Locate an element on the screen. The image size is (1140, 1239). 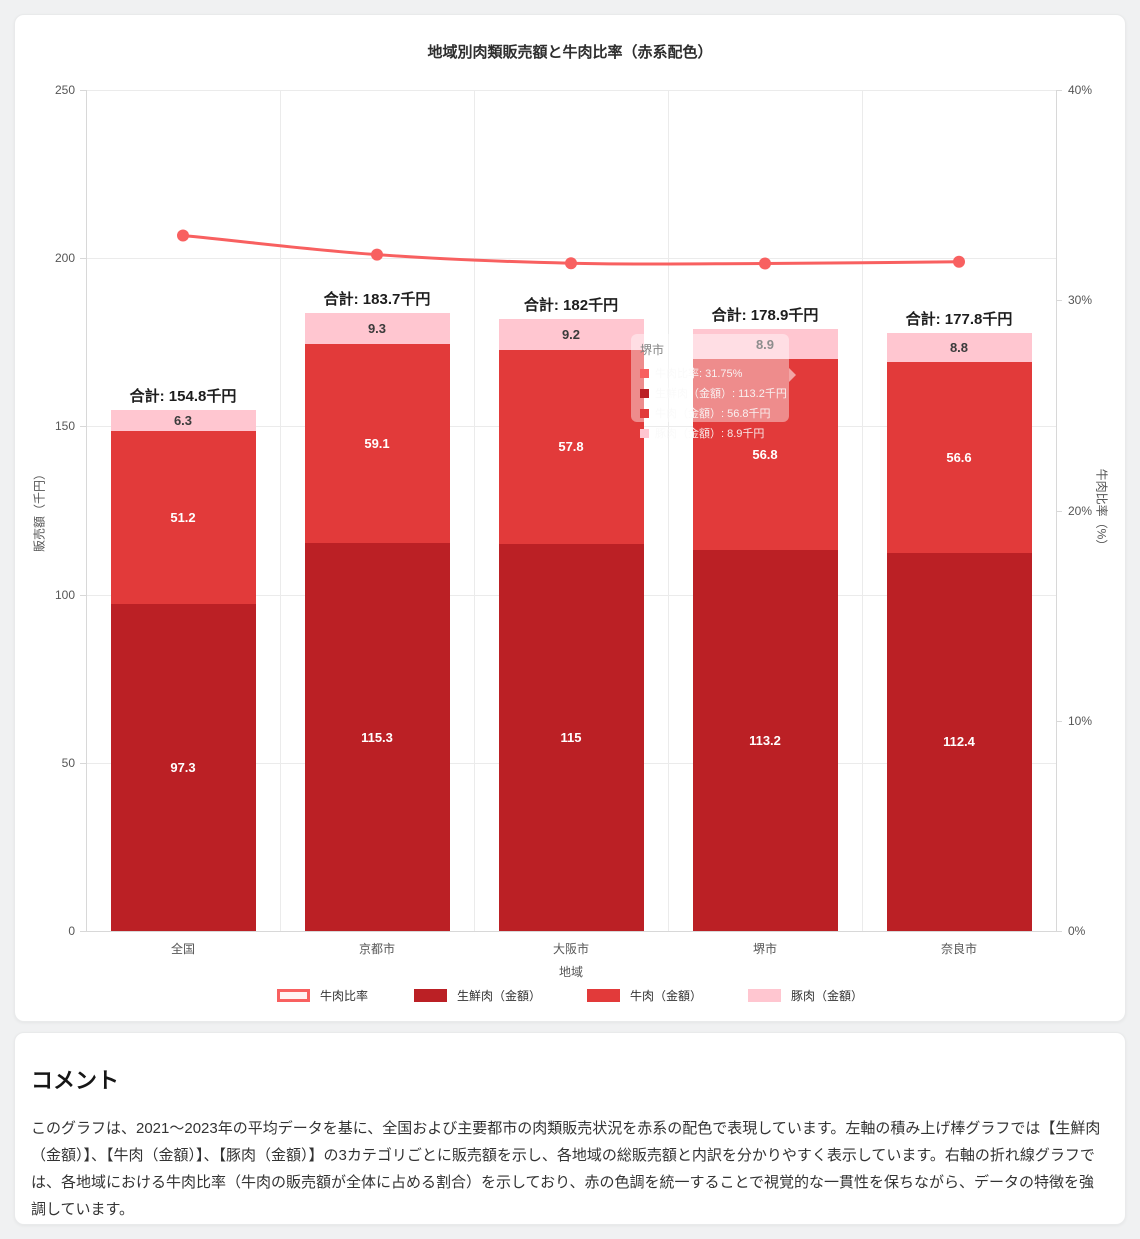
legend-item-1: 生鮮肉（金額） is located at coordinates (477, 995).